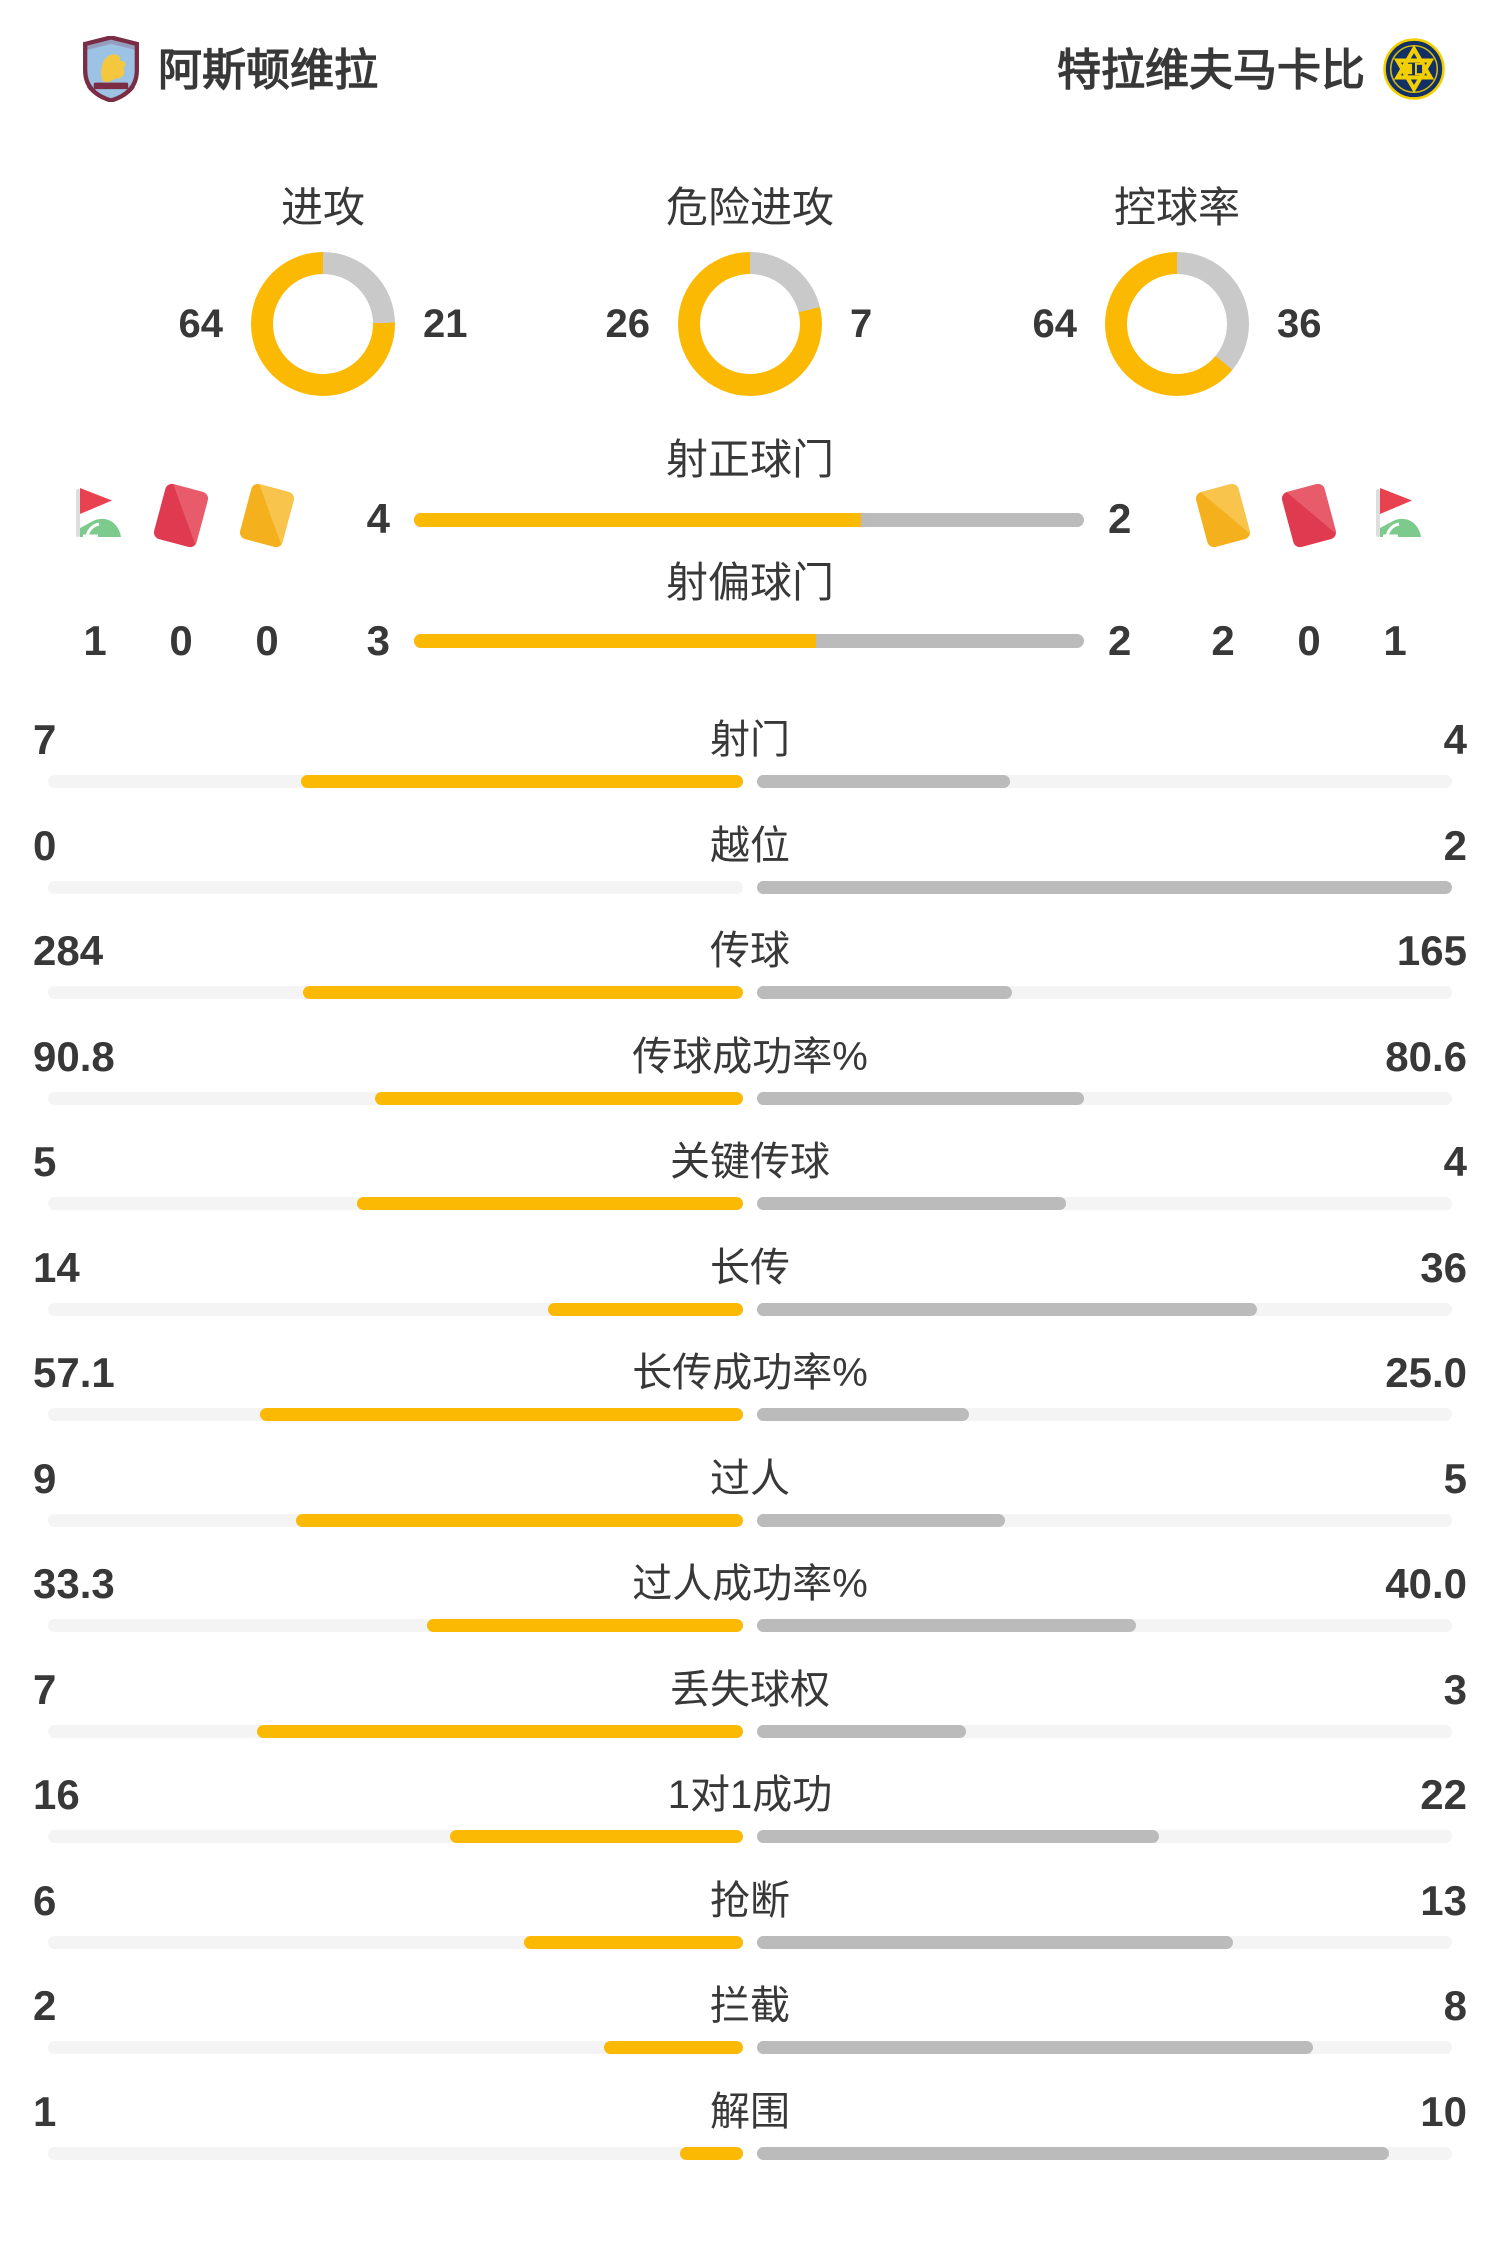 The height and width of the screenshot is (2244, 1500). What do you see at coordinates (1251, 71) in the screenshot?
I see `team-away: 特拉维夫马卡比` at bounding box center [1251, 71].